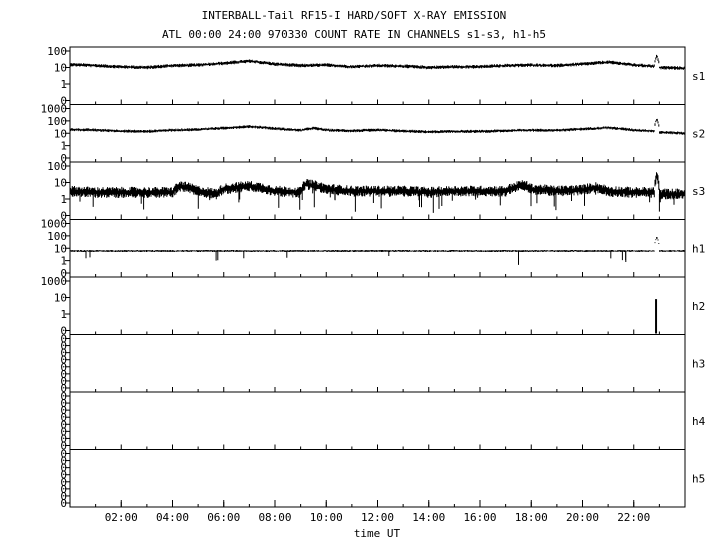  Describe the element at coordinates (698, 191) in the screenshot. I see `channel-label: s3` at that location.